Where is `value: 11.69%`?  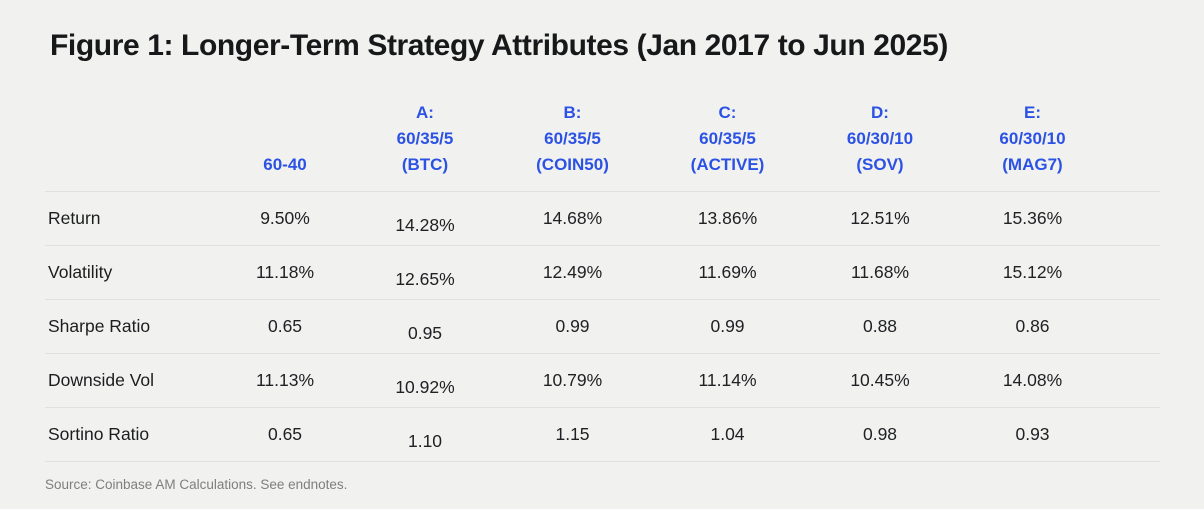 value: 11.69% is located at coordinates (727, 272).